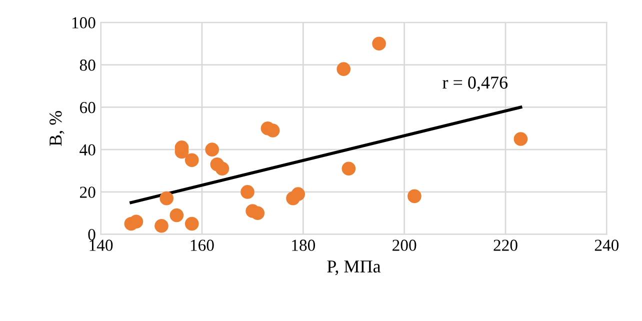 The width and height of the screenshot is (642, 321). What do you see at coordinates (88, 65) in the screenshot?
I see `y-tick-label: 80` at bounding box center [88, 65].